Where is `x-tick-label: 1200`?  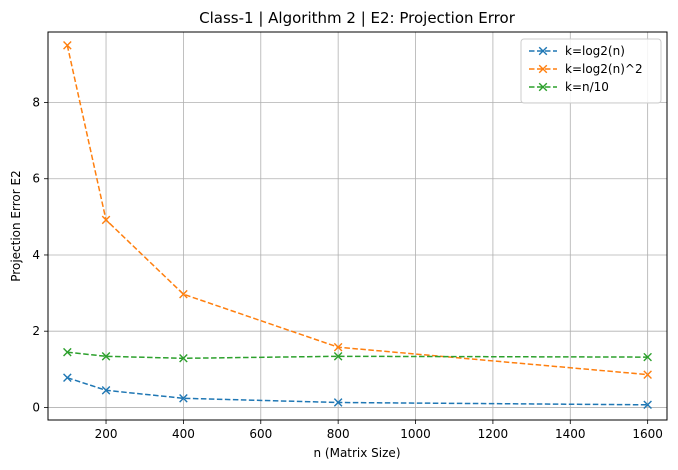 x-tick-label: 1200 is located at coordinates (493, 434).